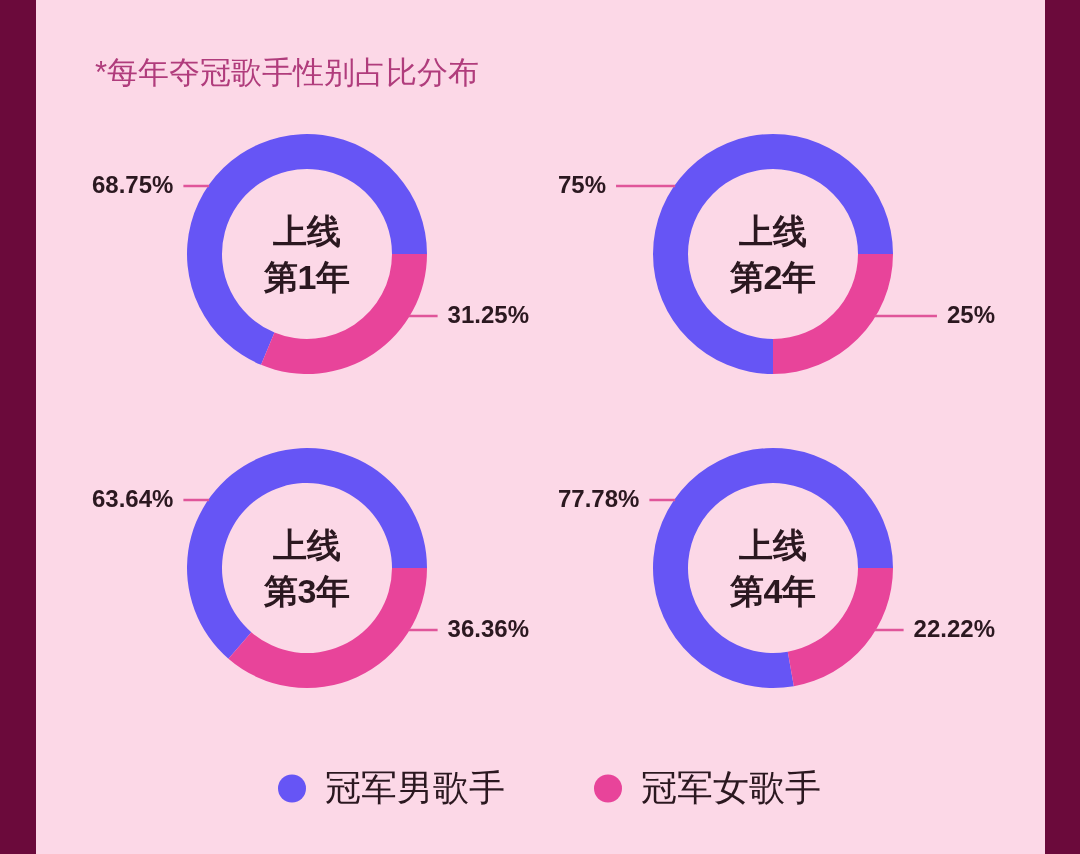  What do you see at coordinates (133, 184) in the screenshot?
I see `data-label: 68.75%` at bounding box center [133, 184].